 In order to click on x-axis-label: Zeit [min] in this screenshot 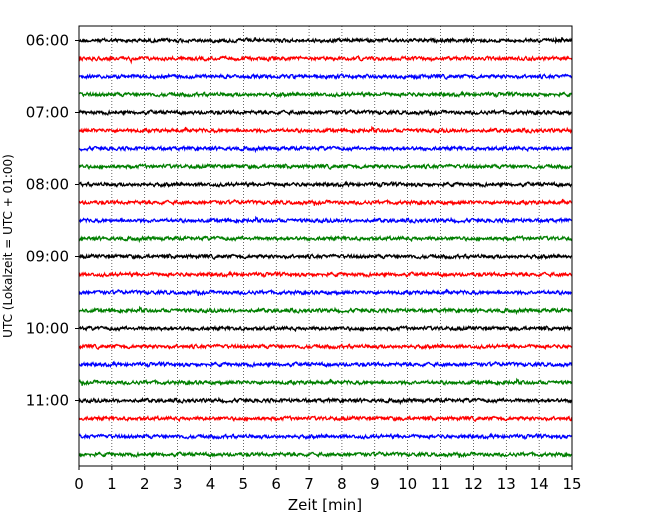, I will do `click(325, 505)`.